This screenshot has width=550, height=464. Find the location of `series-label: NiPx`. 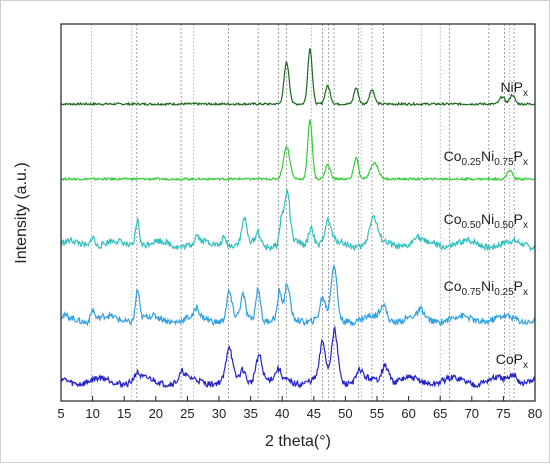

series-label: NiPx is located at coordinates (514, 89).